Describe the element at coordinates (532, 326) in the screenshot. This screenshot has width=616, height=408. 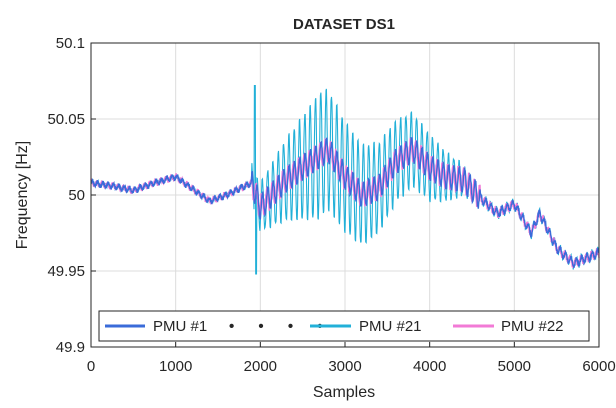
I see `legend-label-pmu22: PMU #22` at that location.